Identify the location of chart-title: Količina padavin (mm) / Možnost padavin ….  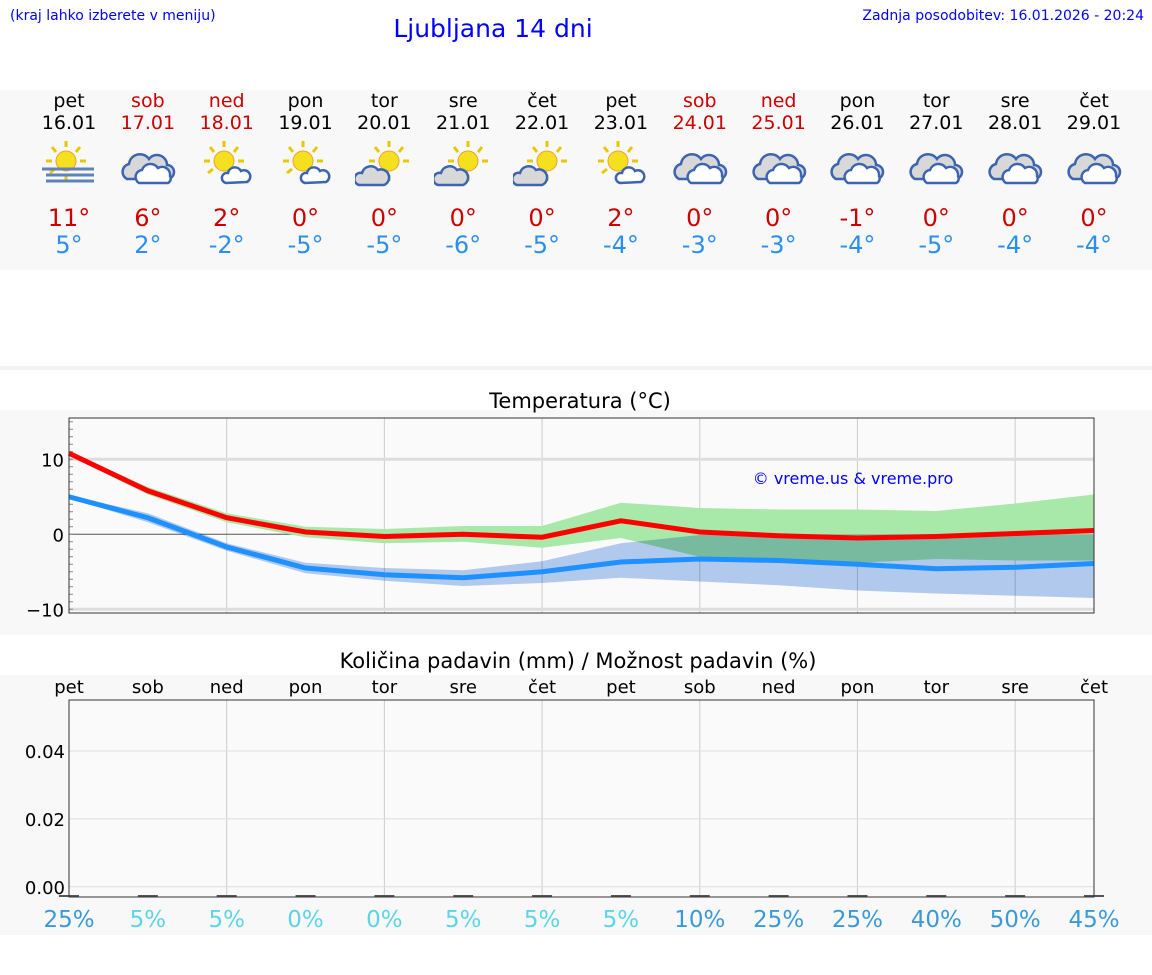
(578, 661).